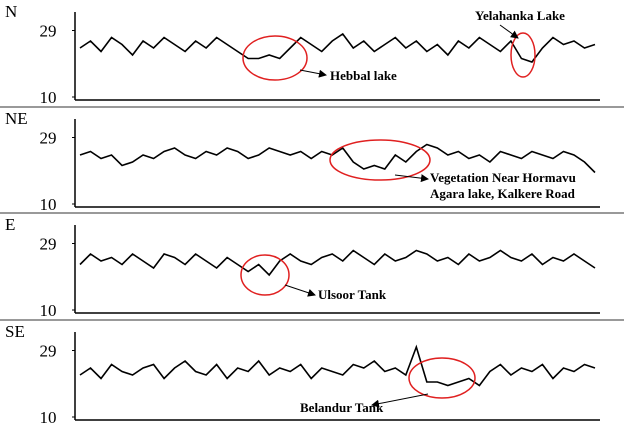  Describe the element at coordinates (342, 407) in the screenshot. I see `annotation: Belandur Tank` at that location.